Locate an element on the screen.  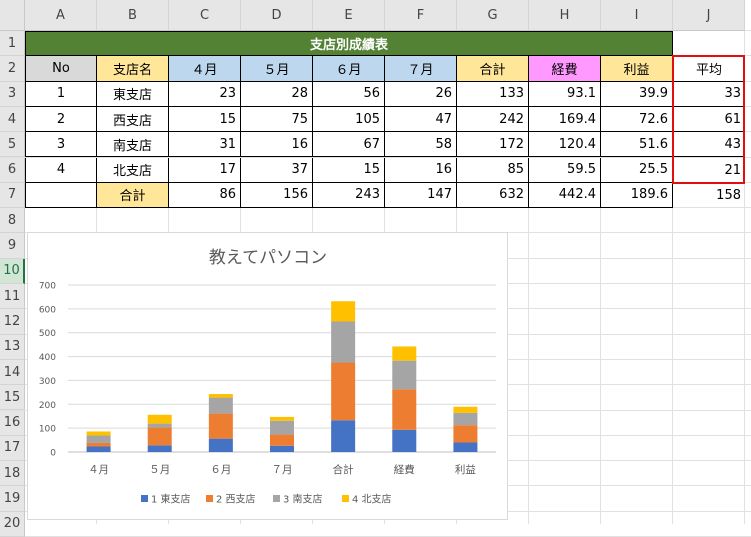
row-header-19: 19 is located at coordinates (12, 499).